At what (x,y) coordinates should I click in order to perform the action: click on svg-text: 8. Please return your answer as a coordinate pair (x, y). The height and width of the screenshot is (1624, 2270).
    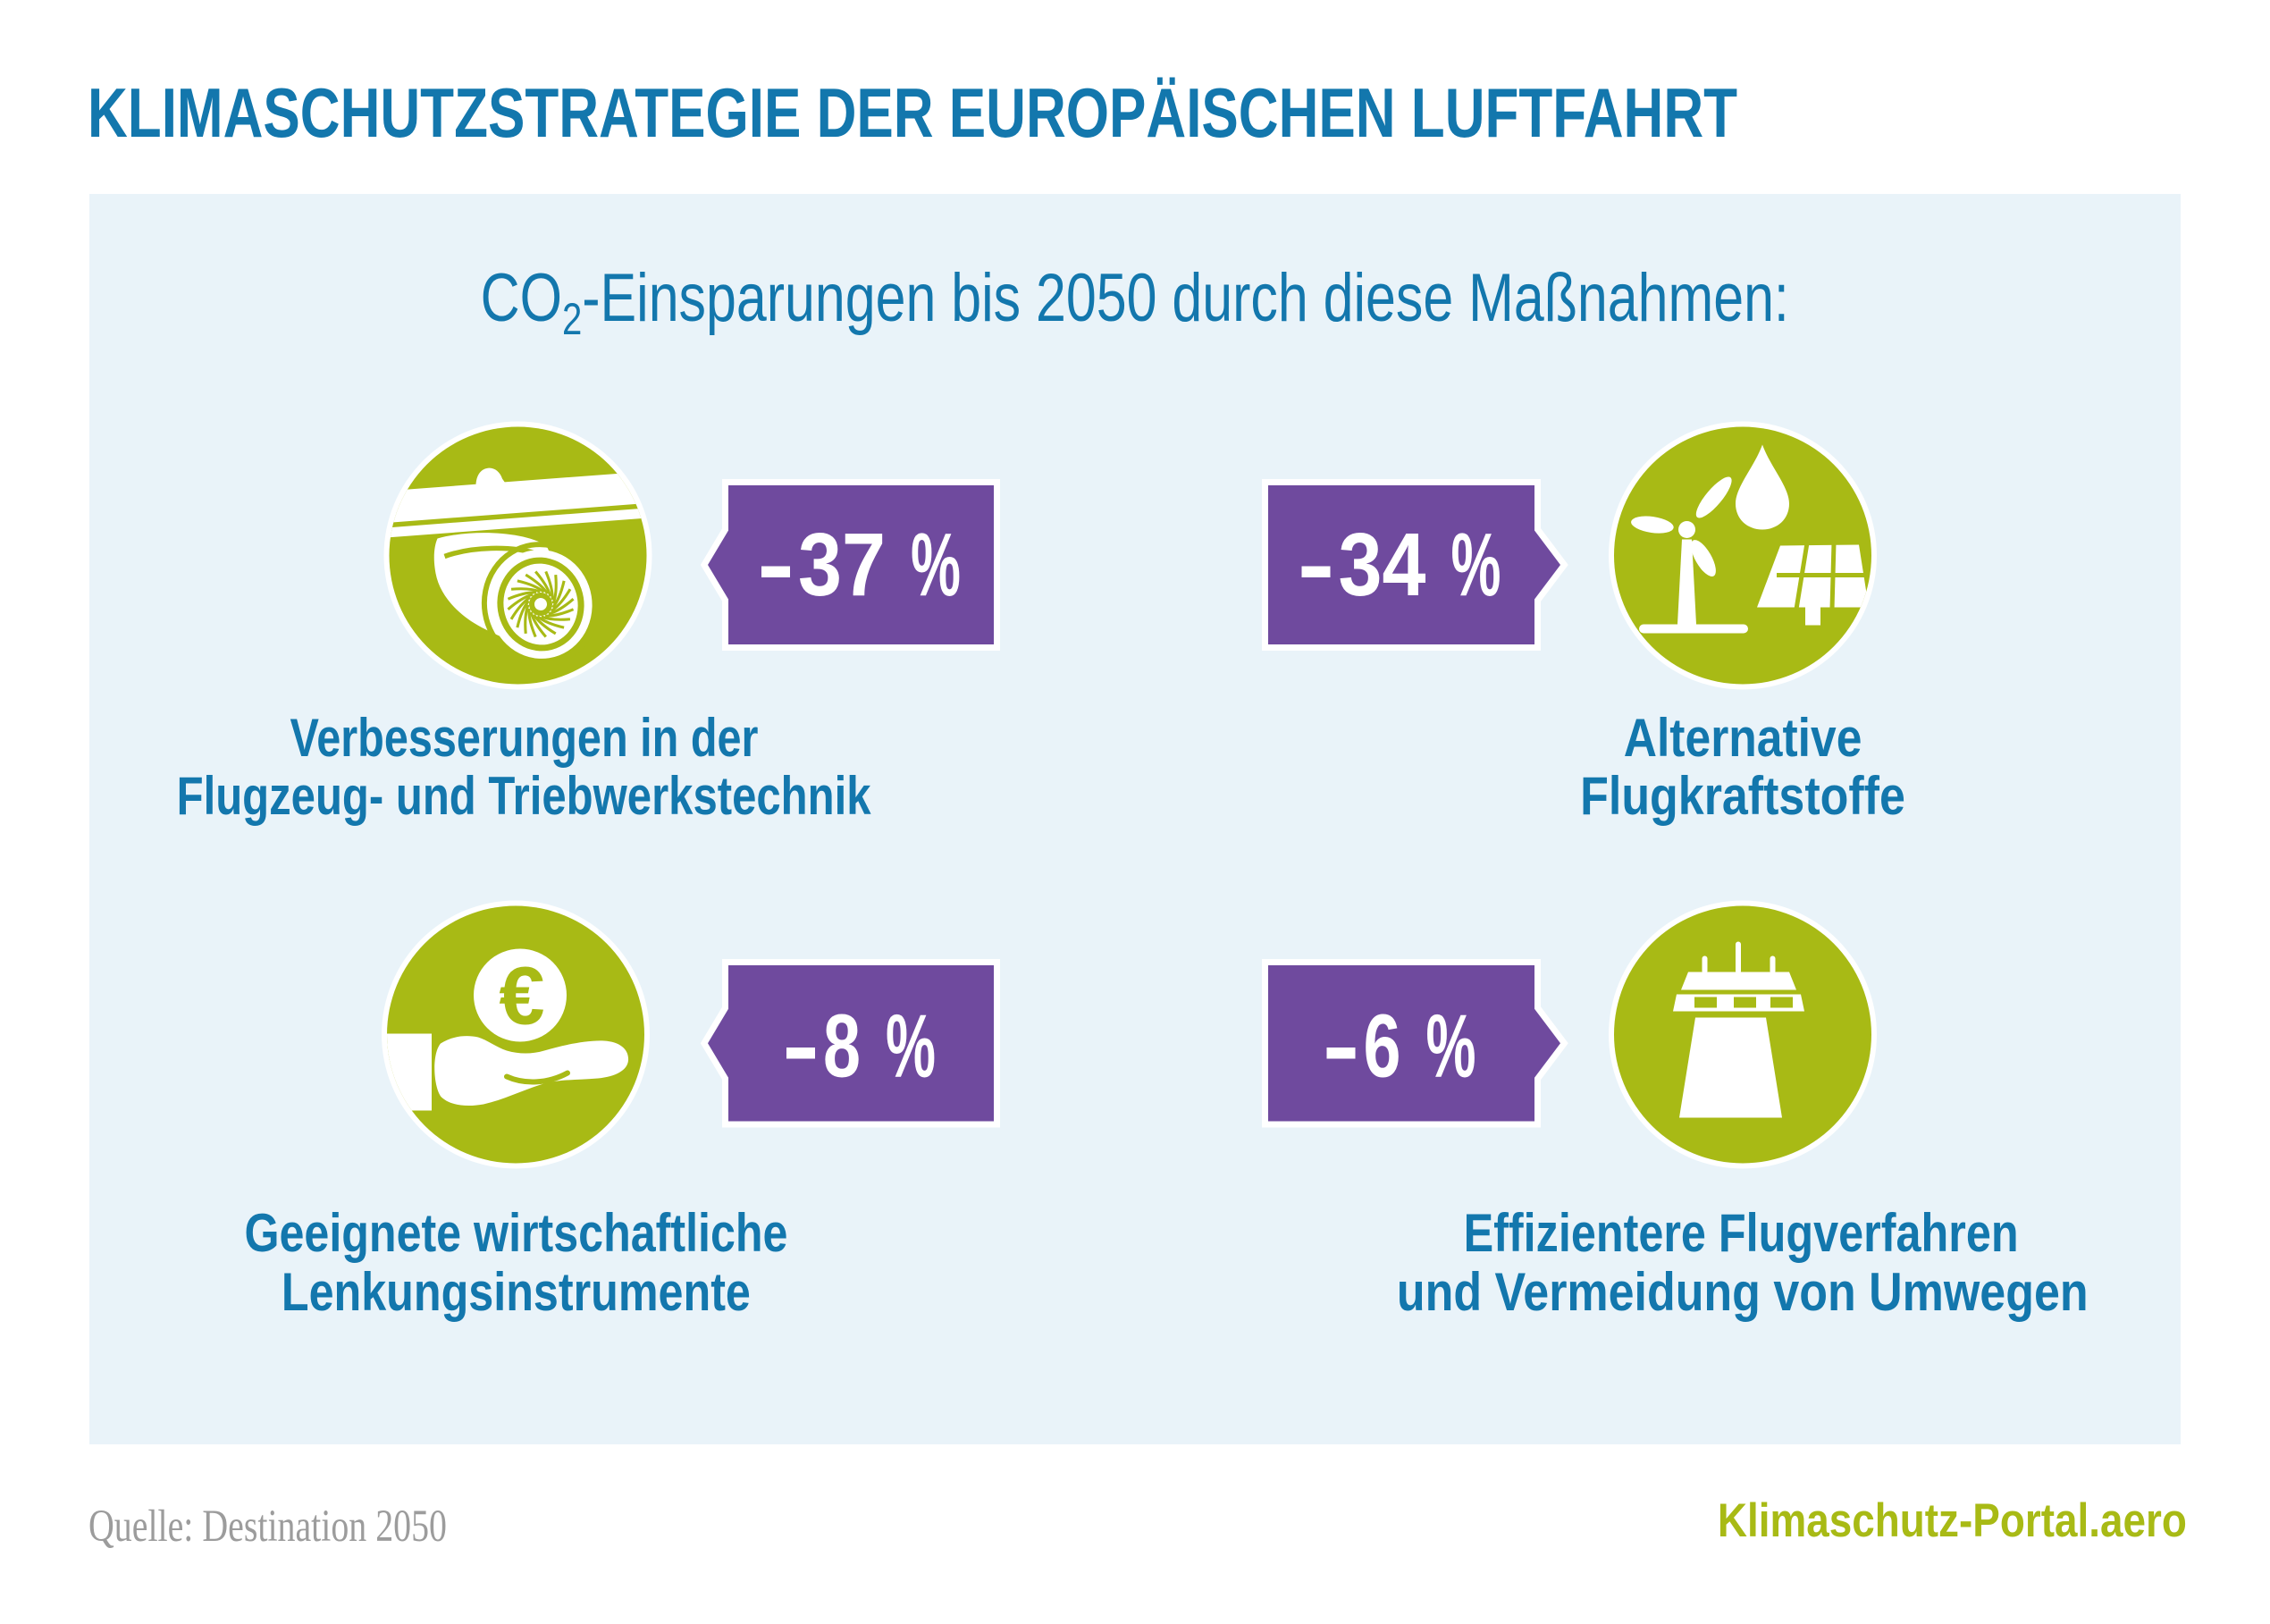
    Looking at the image, I should click on (842, 1047).